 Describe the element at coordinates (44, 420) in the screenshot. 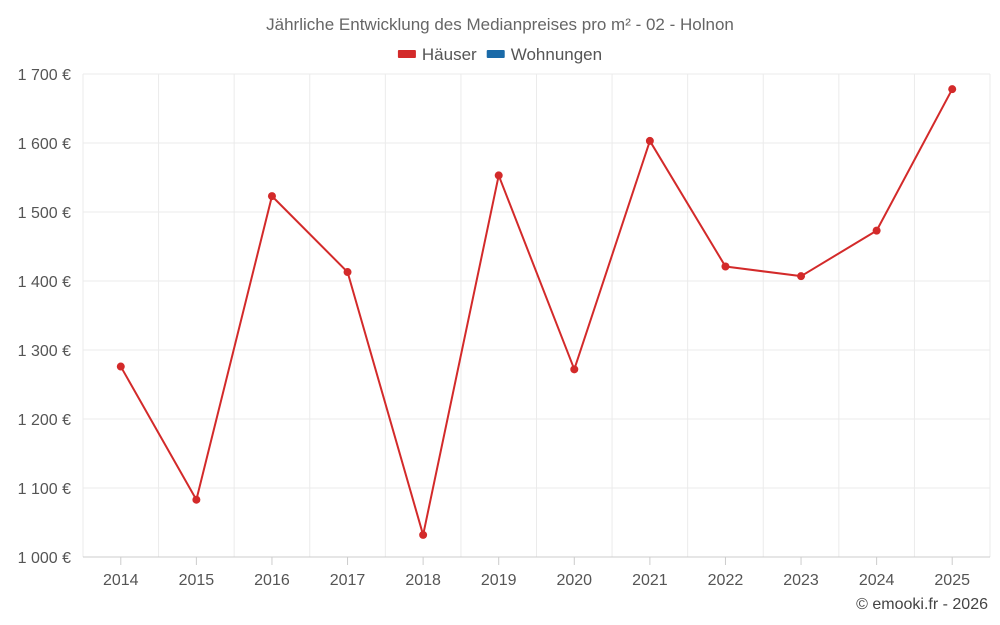

I see `y-tick-label: 1 200 €` at that location.